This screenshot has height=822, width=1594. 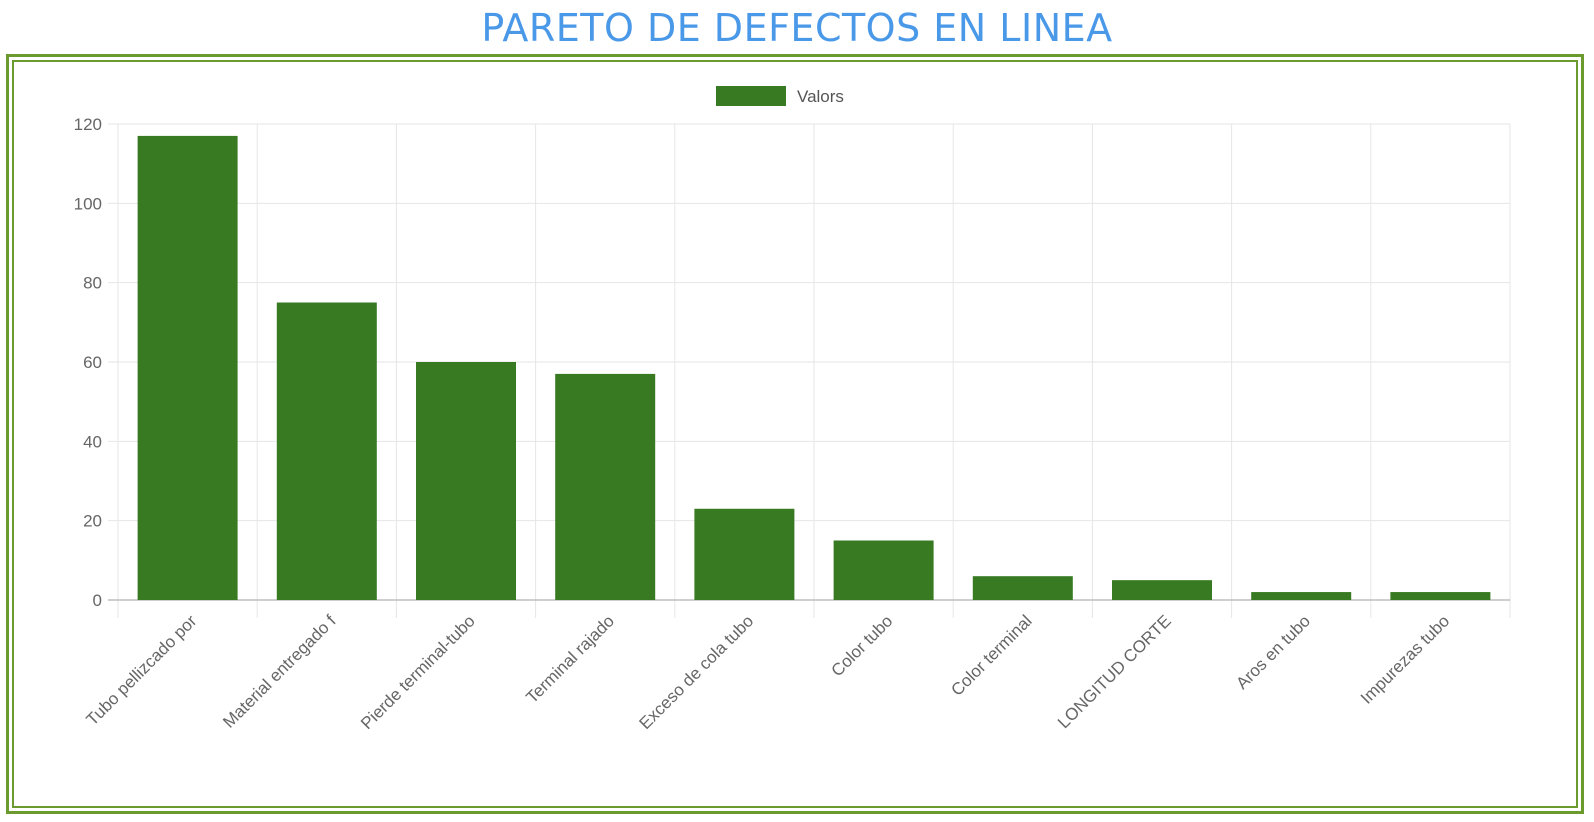 I want to click on x-tick-label: Terminal rajado, so click(x=570, y=659).